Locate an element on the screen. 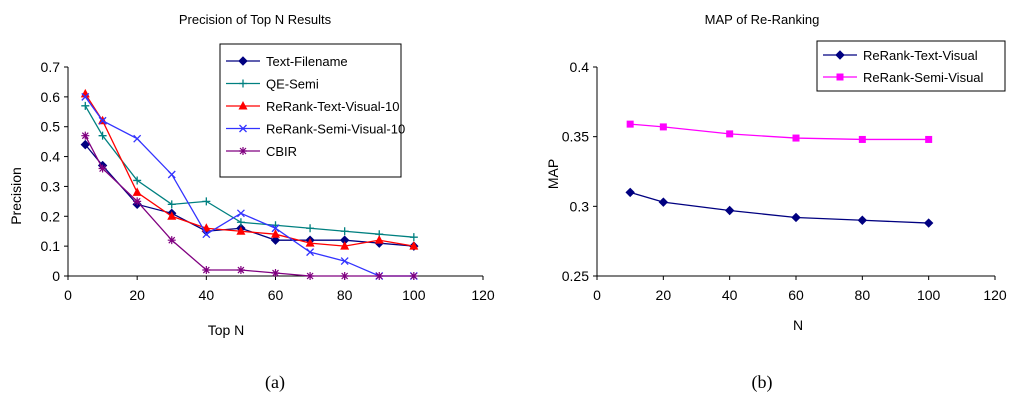 The image size is (1012, 408). plot-area is located at coordinates (779, 174).